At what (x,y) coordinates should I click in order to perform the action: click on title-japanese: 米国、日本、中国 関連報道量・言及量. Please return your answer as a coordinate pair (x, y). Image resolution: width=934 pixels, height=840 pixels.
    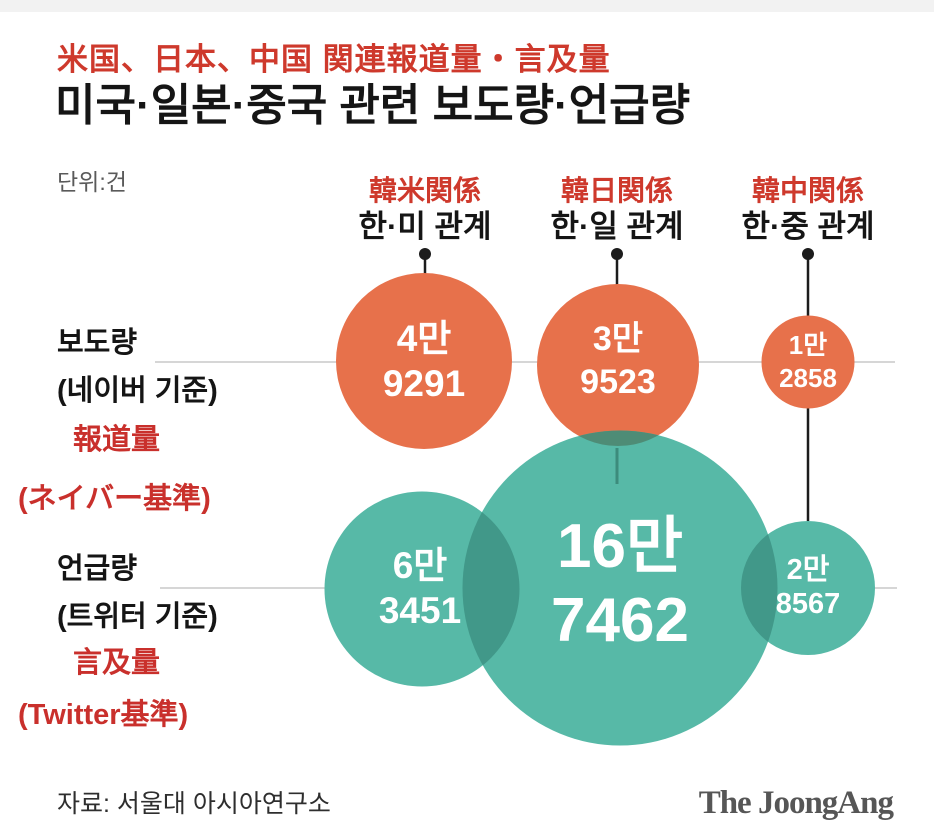
    Looking at the image, I should click on (334, 59).